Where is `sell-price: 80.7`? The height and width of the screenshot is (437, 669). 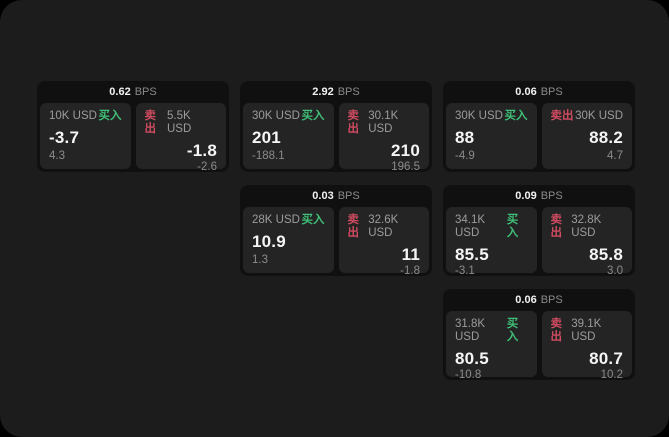 sell-price: 80.7 is located at coordinates (606, 358).